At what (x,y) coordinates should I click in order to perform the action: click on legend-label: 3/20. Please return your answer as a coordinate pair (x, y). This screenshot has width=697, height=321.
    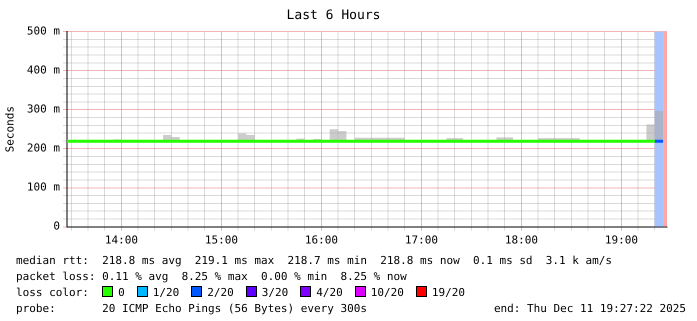
    Looking at the image, I should click on (275, 292).